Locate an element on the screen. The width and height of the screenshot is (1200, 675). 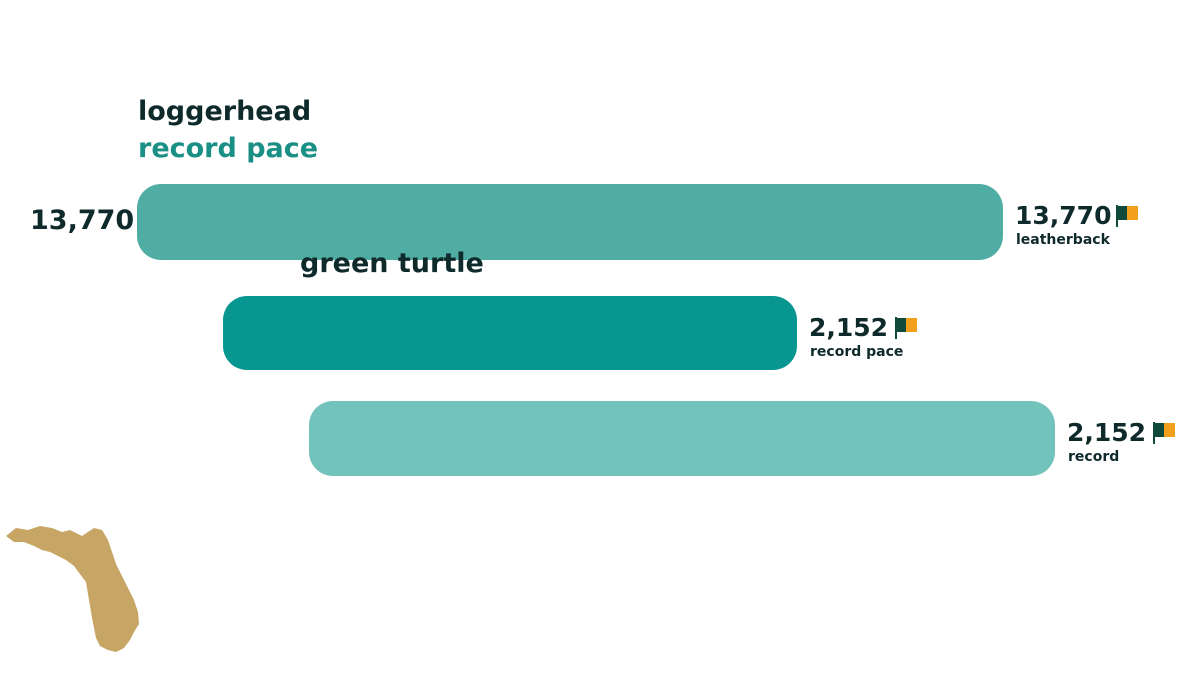
bar-3-sublabel: record is located at coordinates (1094, 457).